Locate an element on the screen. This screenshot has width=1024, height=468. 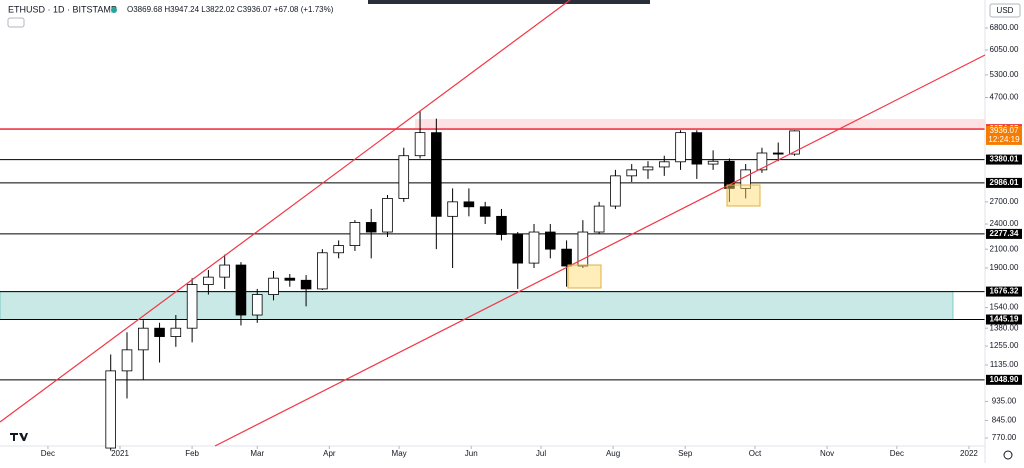
support-zone is located at coordinates (477, 305).